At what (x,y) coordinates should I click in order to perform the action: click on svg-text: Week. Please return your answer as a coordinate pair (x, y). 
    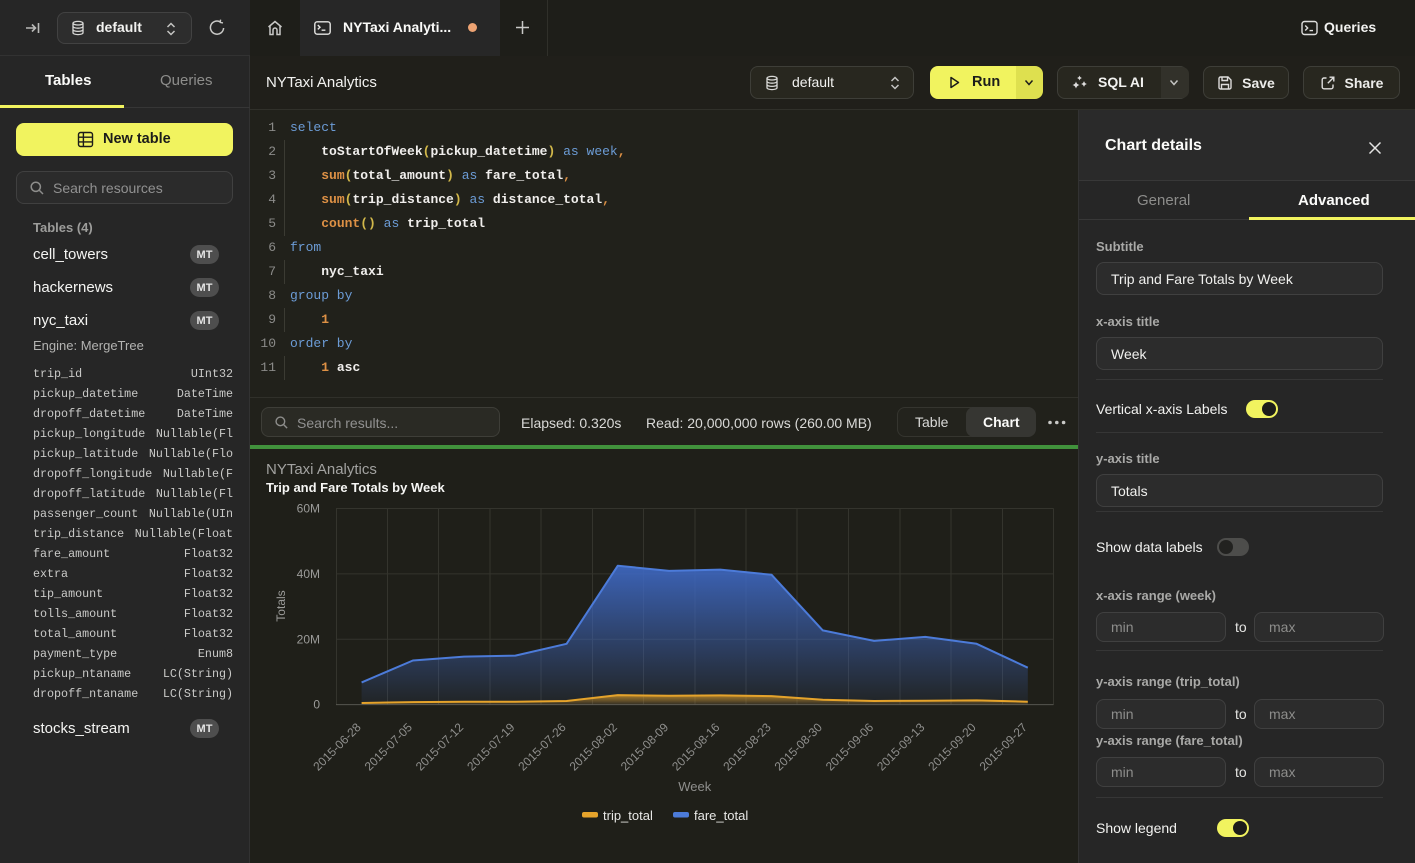
    Looking at the image, I should click on (694, 786).